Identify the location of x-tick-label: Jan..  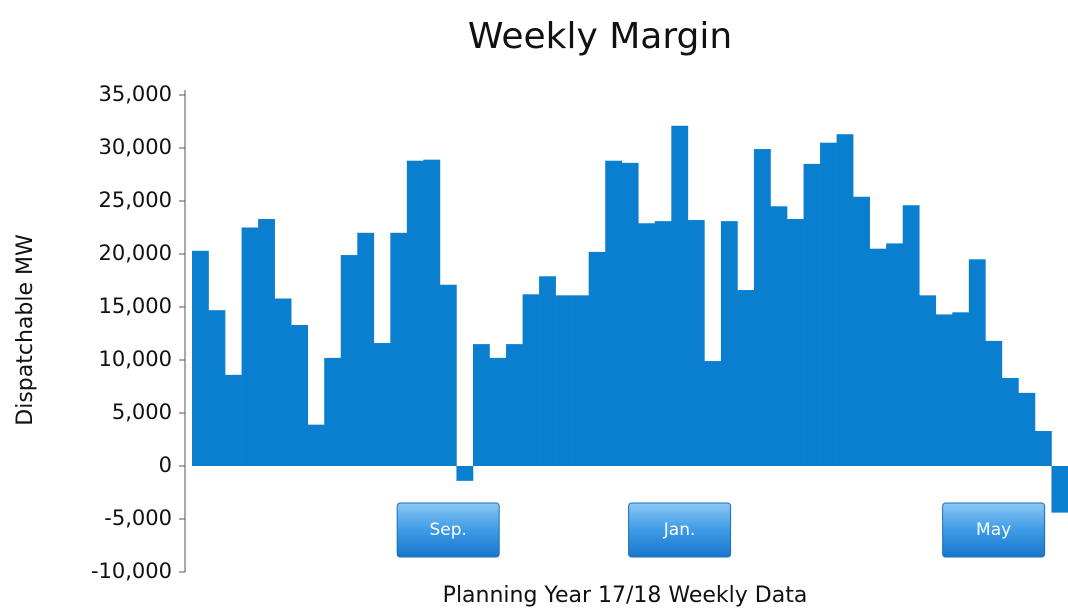
(679, 530).